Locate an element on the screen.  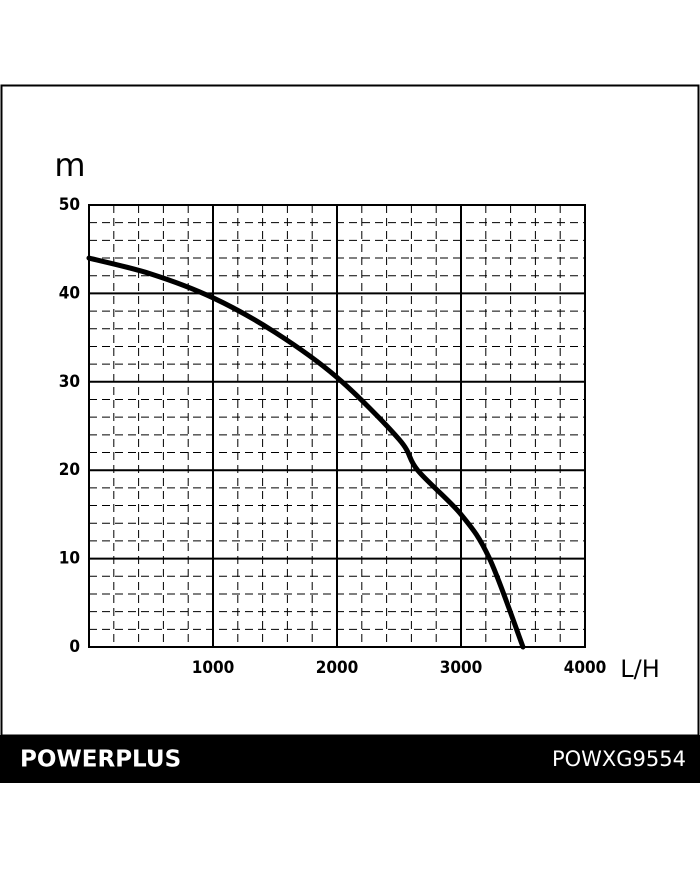
model: POWXG9554 is located at coordinates (619, 759).